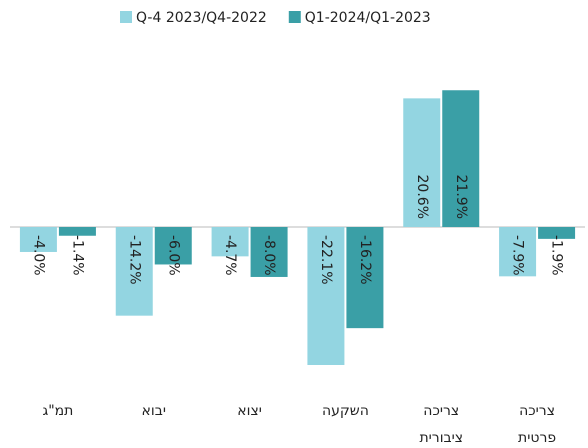  What do you see at coordinates (201, 18) in the screenshot?
I see `legend-label: Q-4 2023/Q4-2022` at bounding box center [201, 18].